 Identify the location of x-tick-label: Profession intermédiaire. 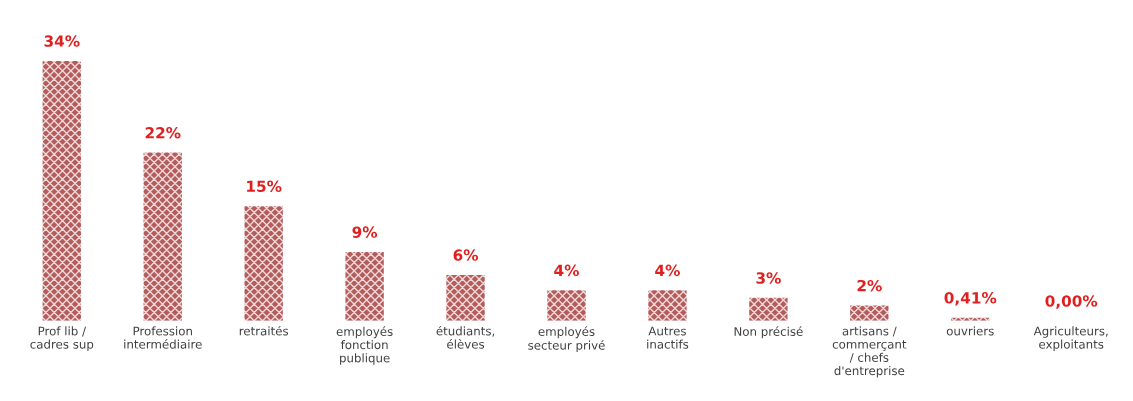
(163, 337).